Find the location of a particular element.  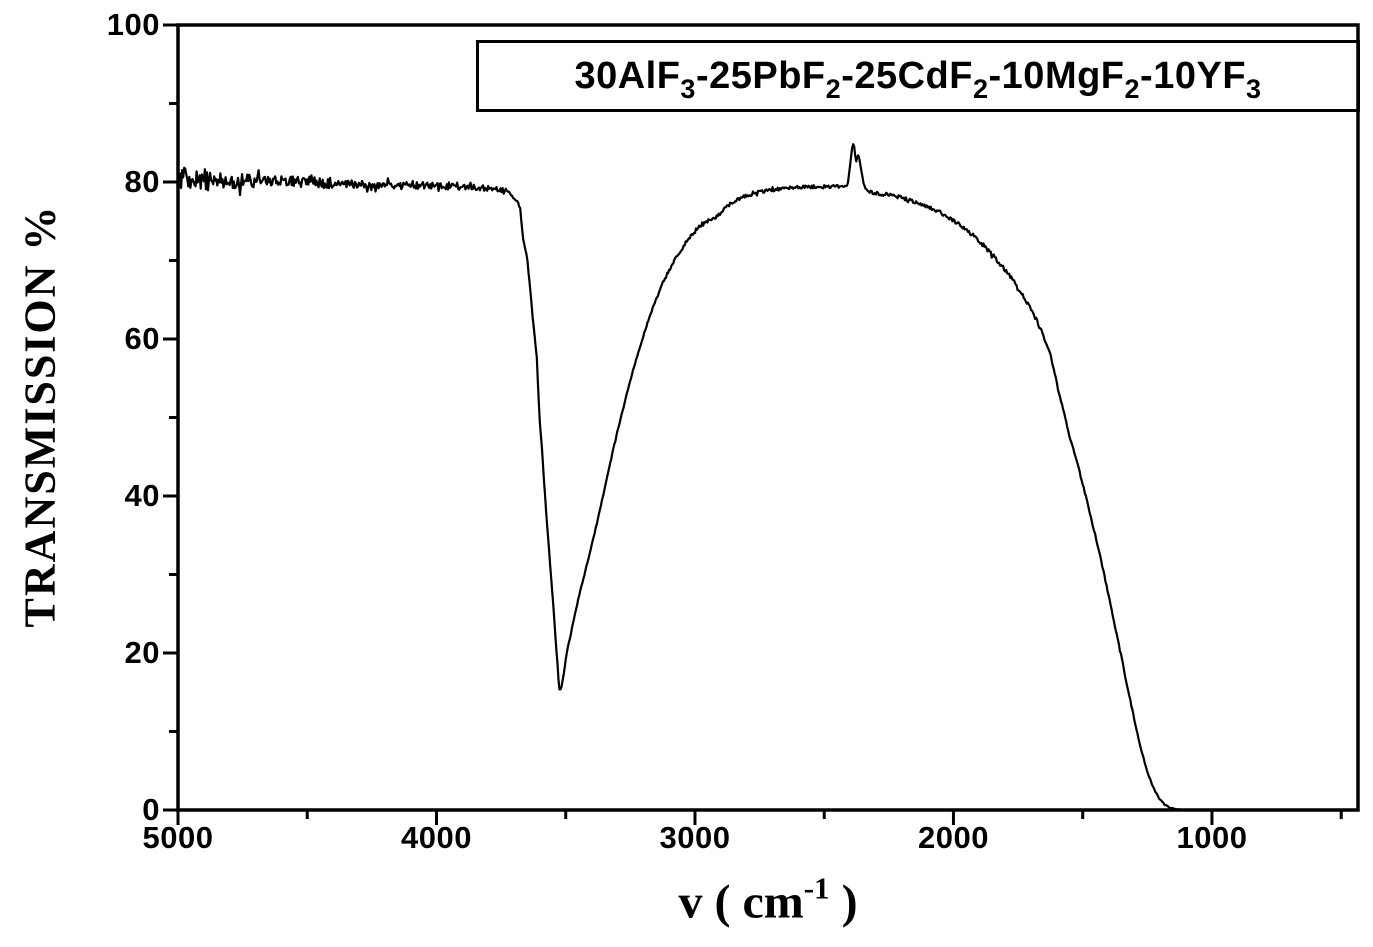

y-tick-label: 40 is located at coordinates (142, 495).